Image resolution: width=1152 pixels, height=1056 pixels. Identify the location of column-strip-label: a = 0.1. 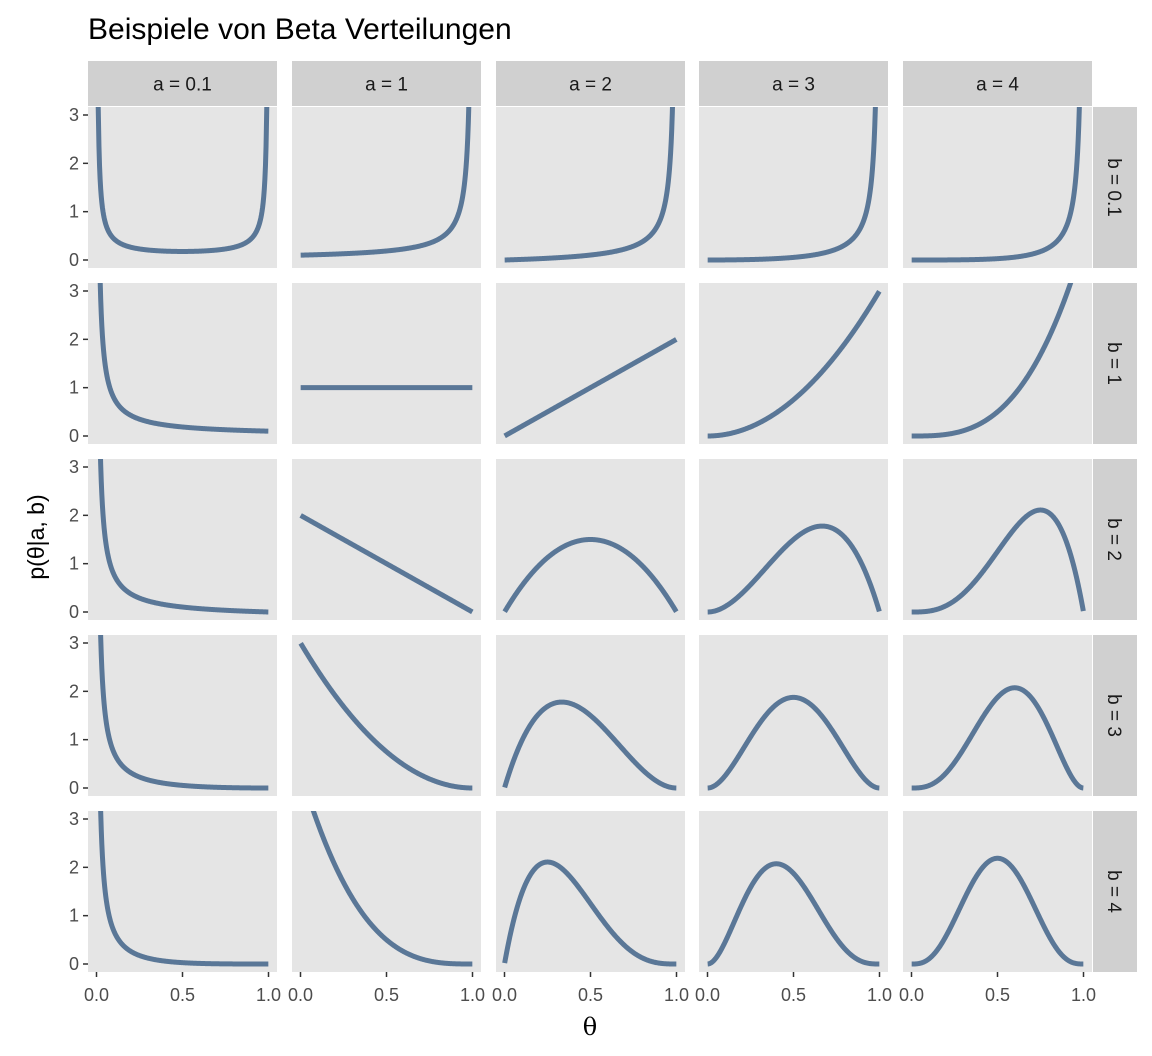
(182, 85).